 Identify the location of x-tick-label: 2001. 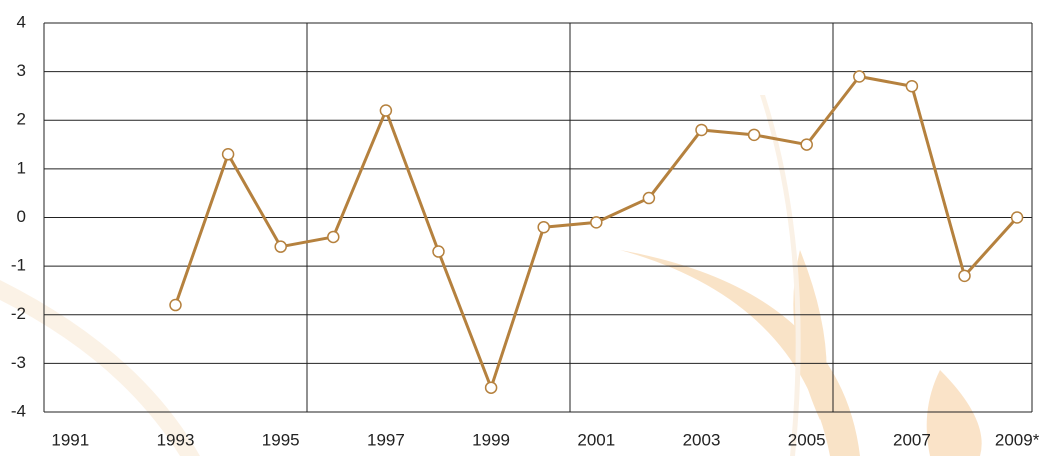
(596, 439).